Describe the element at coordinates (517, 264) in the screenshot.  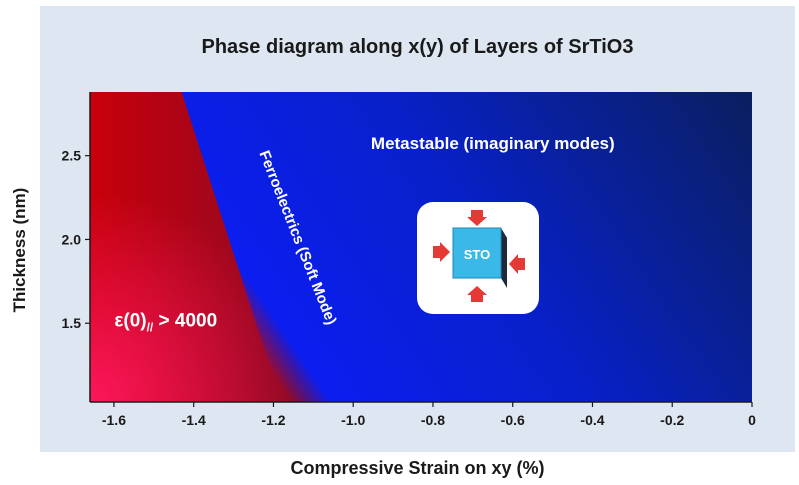
I see `arrow-left-icon` at that location.